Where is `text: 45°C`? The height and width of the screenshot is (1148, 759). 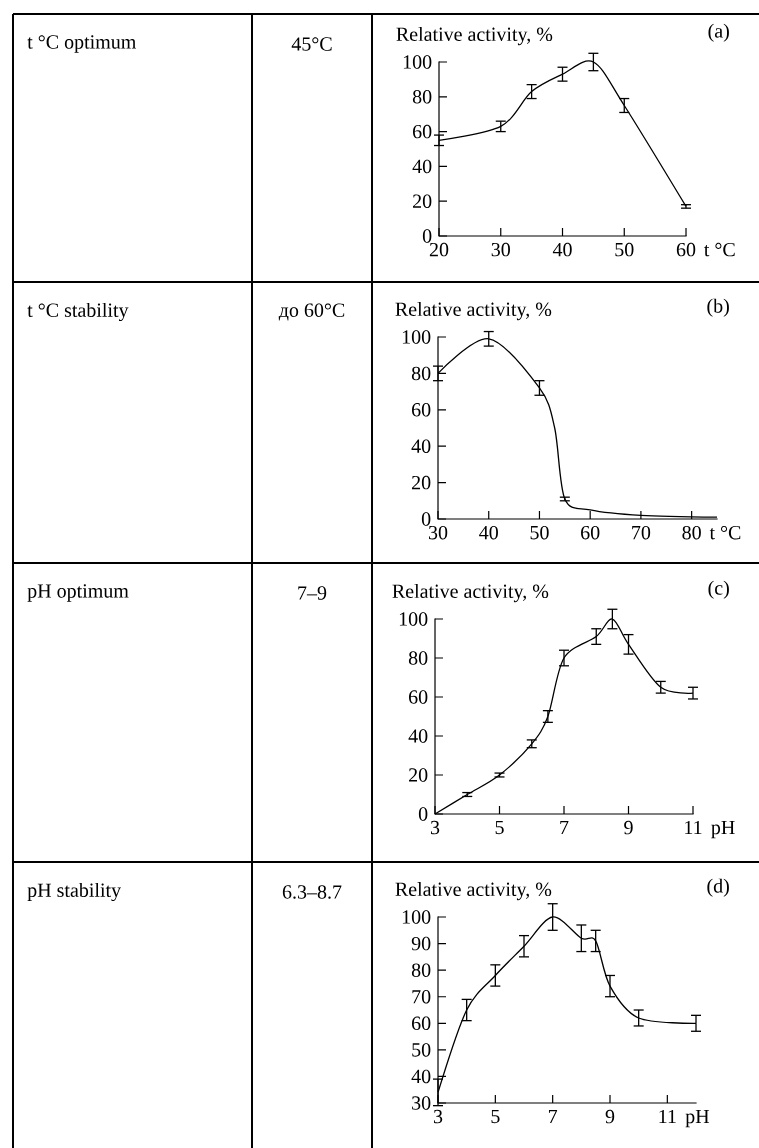 text: 45°C is located at coordinates (311, 44).